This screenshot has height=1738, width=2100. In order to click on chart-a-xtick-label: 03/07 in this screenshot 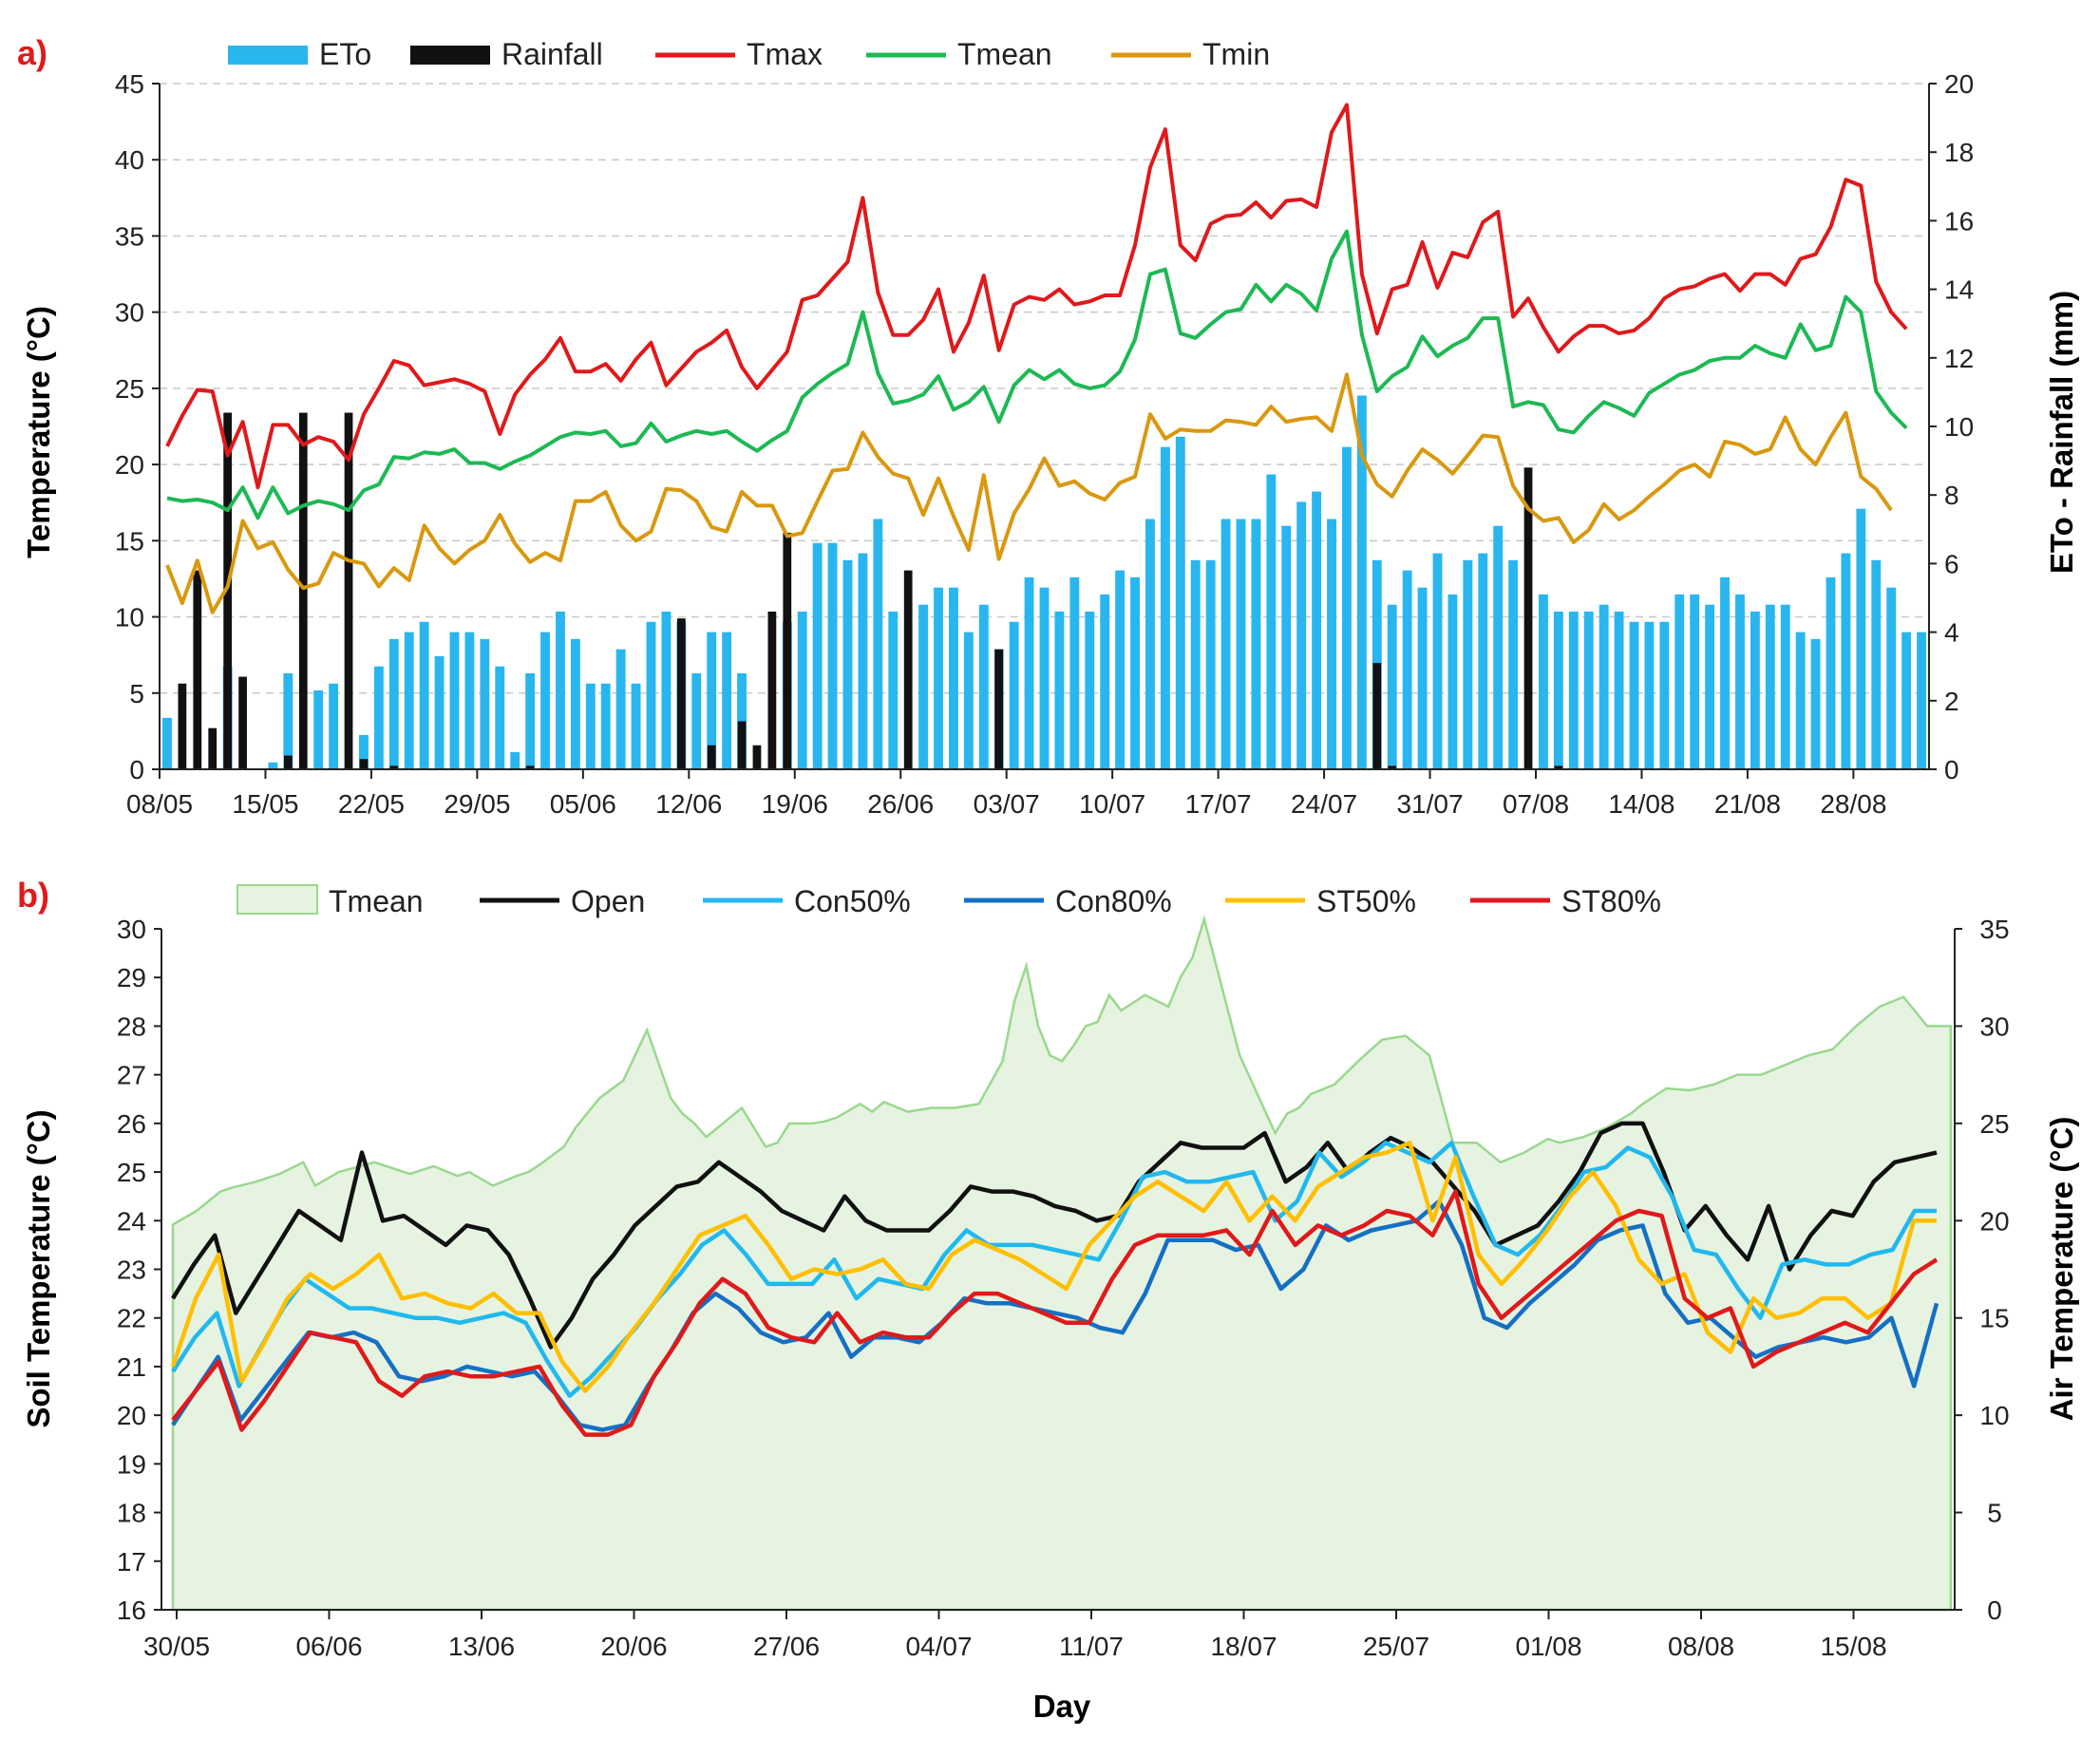, I will do `click(1007, 804)`.